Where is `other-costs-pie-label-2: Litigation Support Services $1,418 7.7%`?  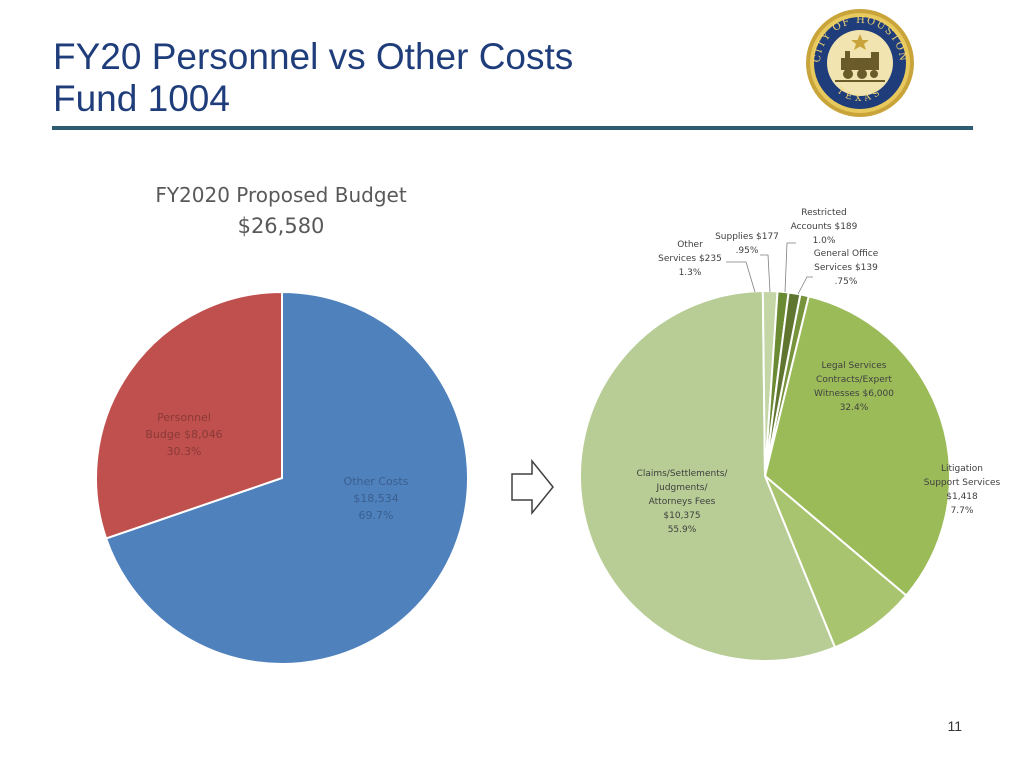
other-costs-pie-label-2: Litigation Support Services $1,418 7.7% is located at coordinates (962, 490).